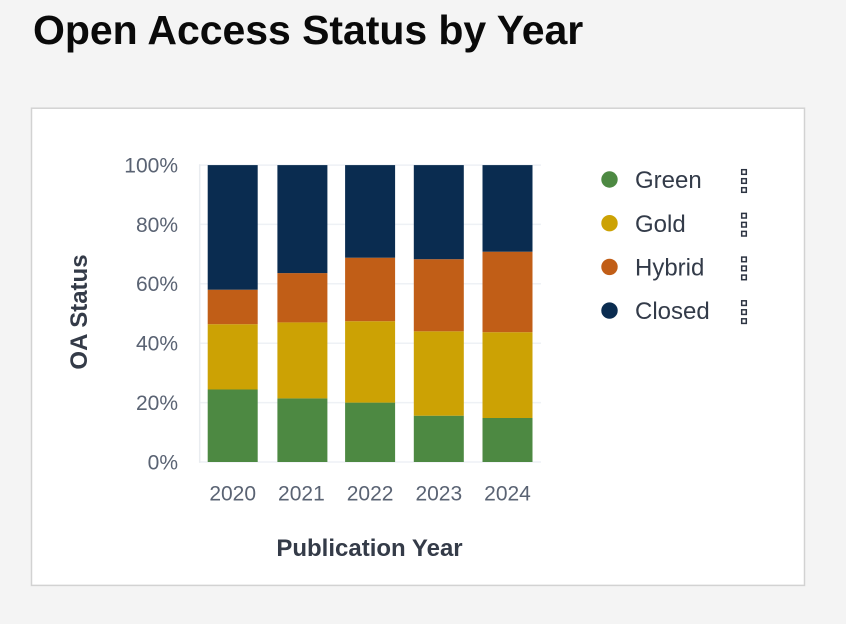 Image resolution: width=846 pixels, height=624 pixels. Describe the element at coordinates (660, 224) in the screenshot. I see `svg-text: Gold` at that location.